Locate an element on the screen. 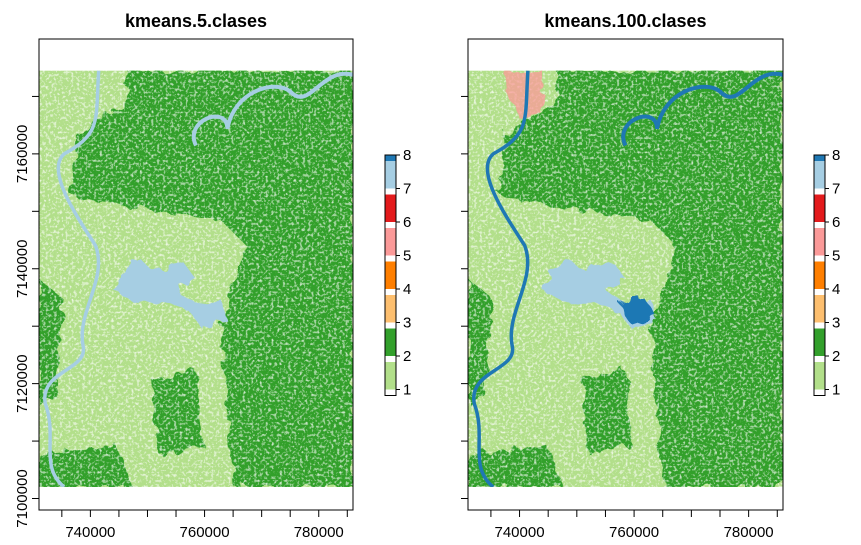 This screenshot has width=861, height=545. reservoir is located at coordinates (171, 293).